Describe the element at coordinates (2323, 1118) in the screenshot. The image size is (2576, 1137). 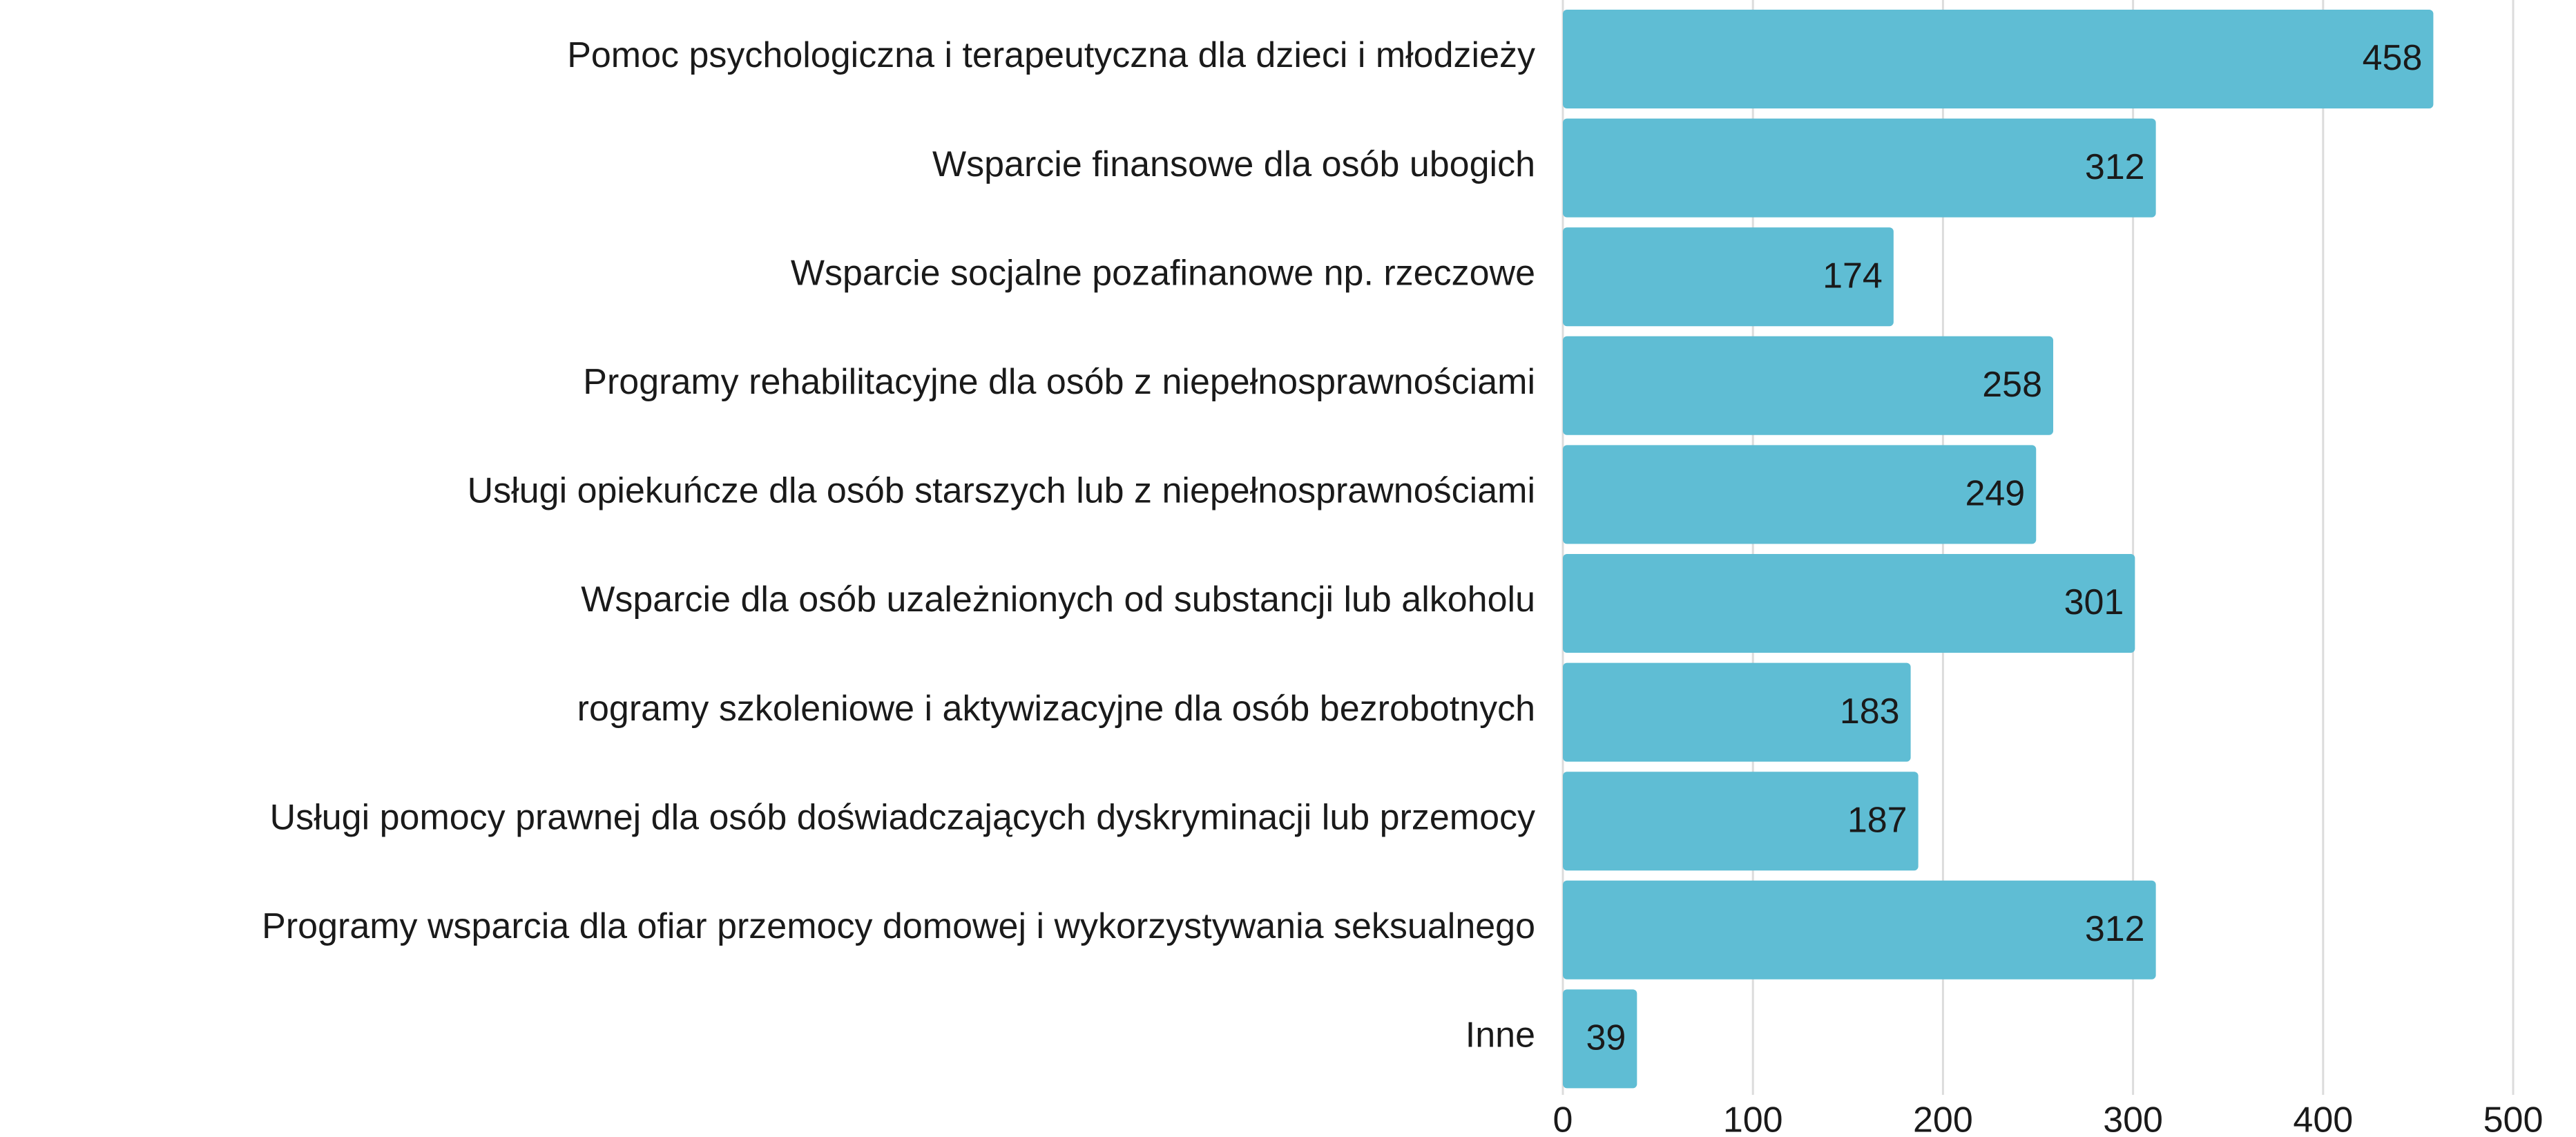
I see `x-tick-label: 400` at that location.